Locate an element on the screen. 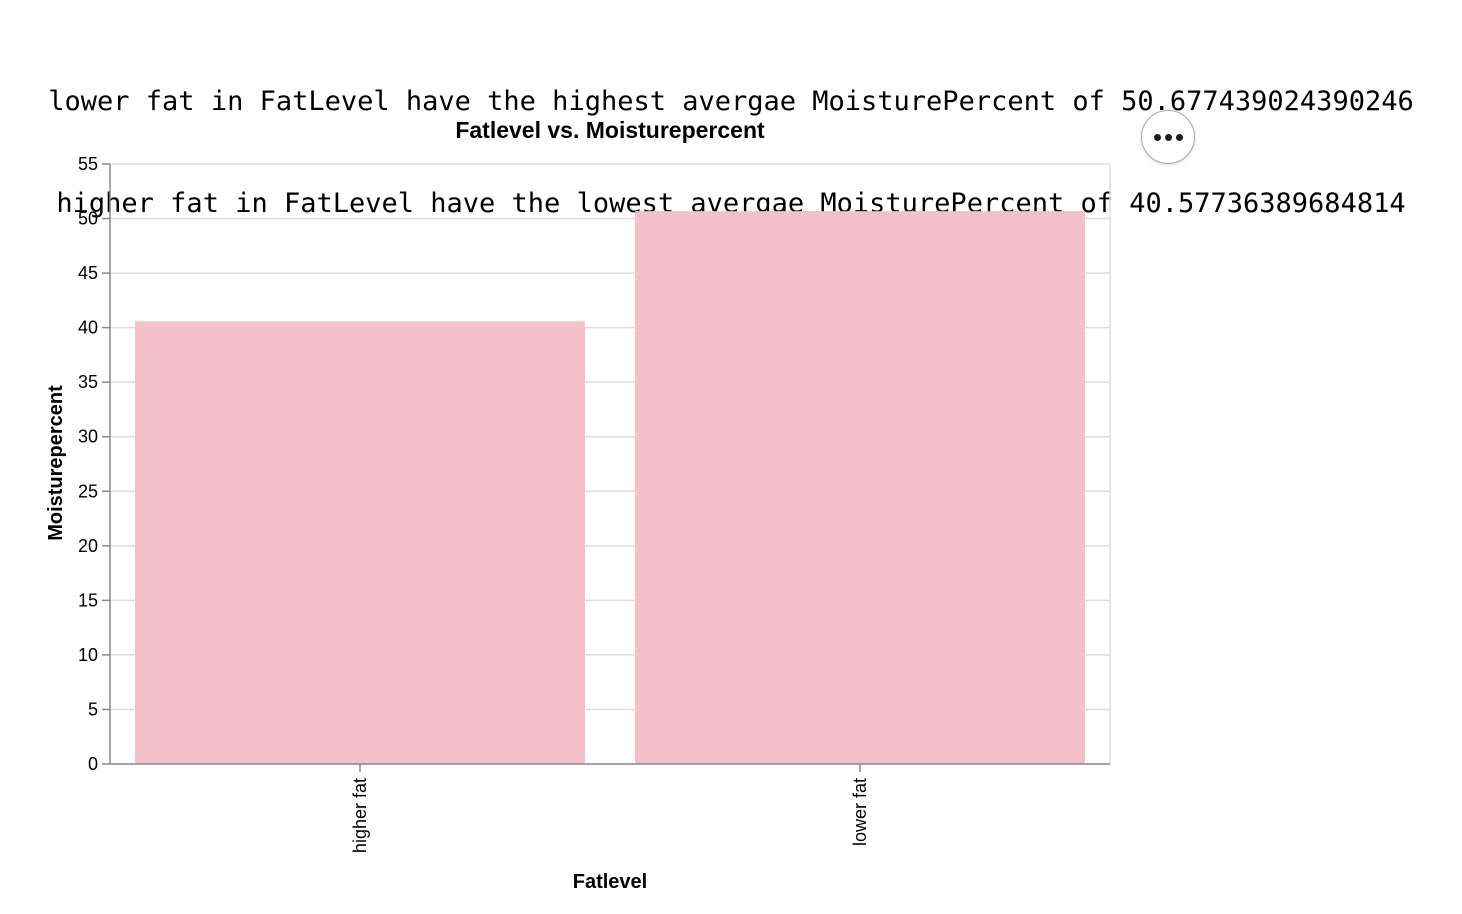  x-axis-title: Fatlevel is located at coordinates (610, 882).